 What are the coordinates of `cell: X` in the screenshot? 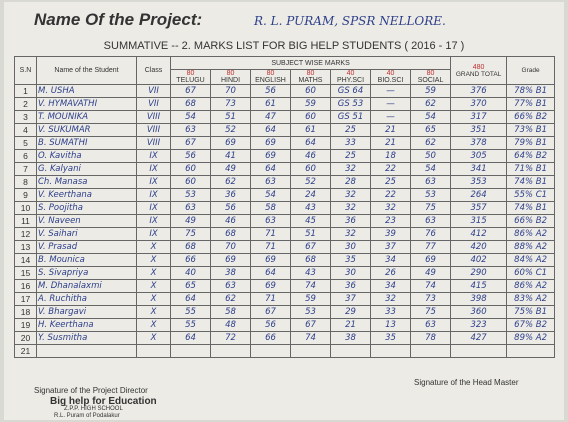 It's located at (153, 312).